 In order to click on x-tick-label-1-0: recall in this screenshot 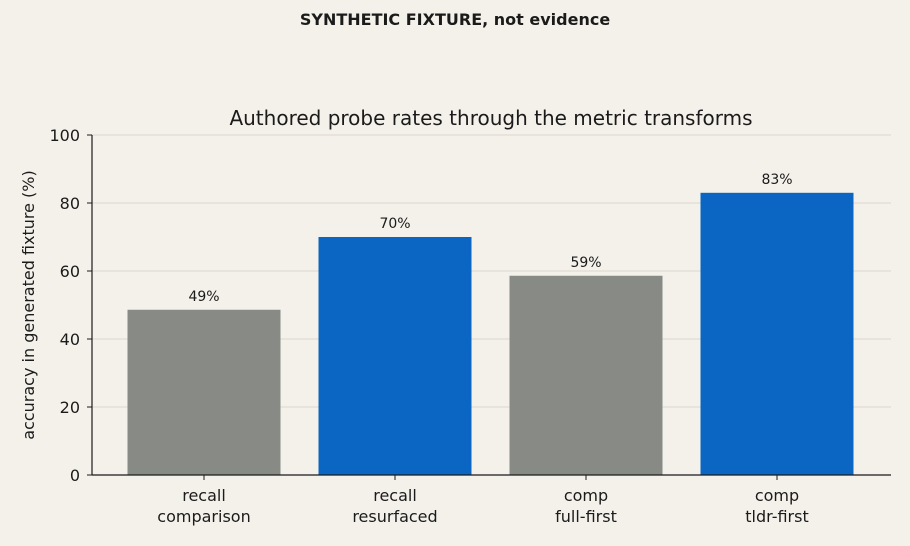, I will do `click(395, 495)`.